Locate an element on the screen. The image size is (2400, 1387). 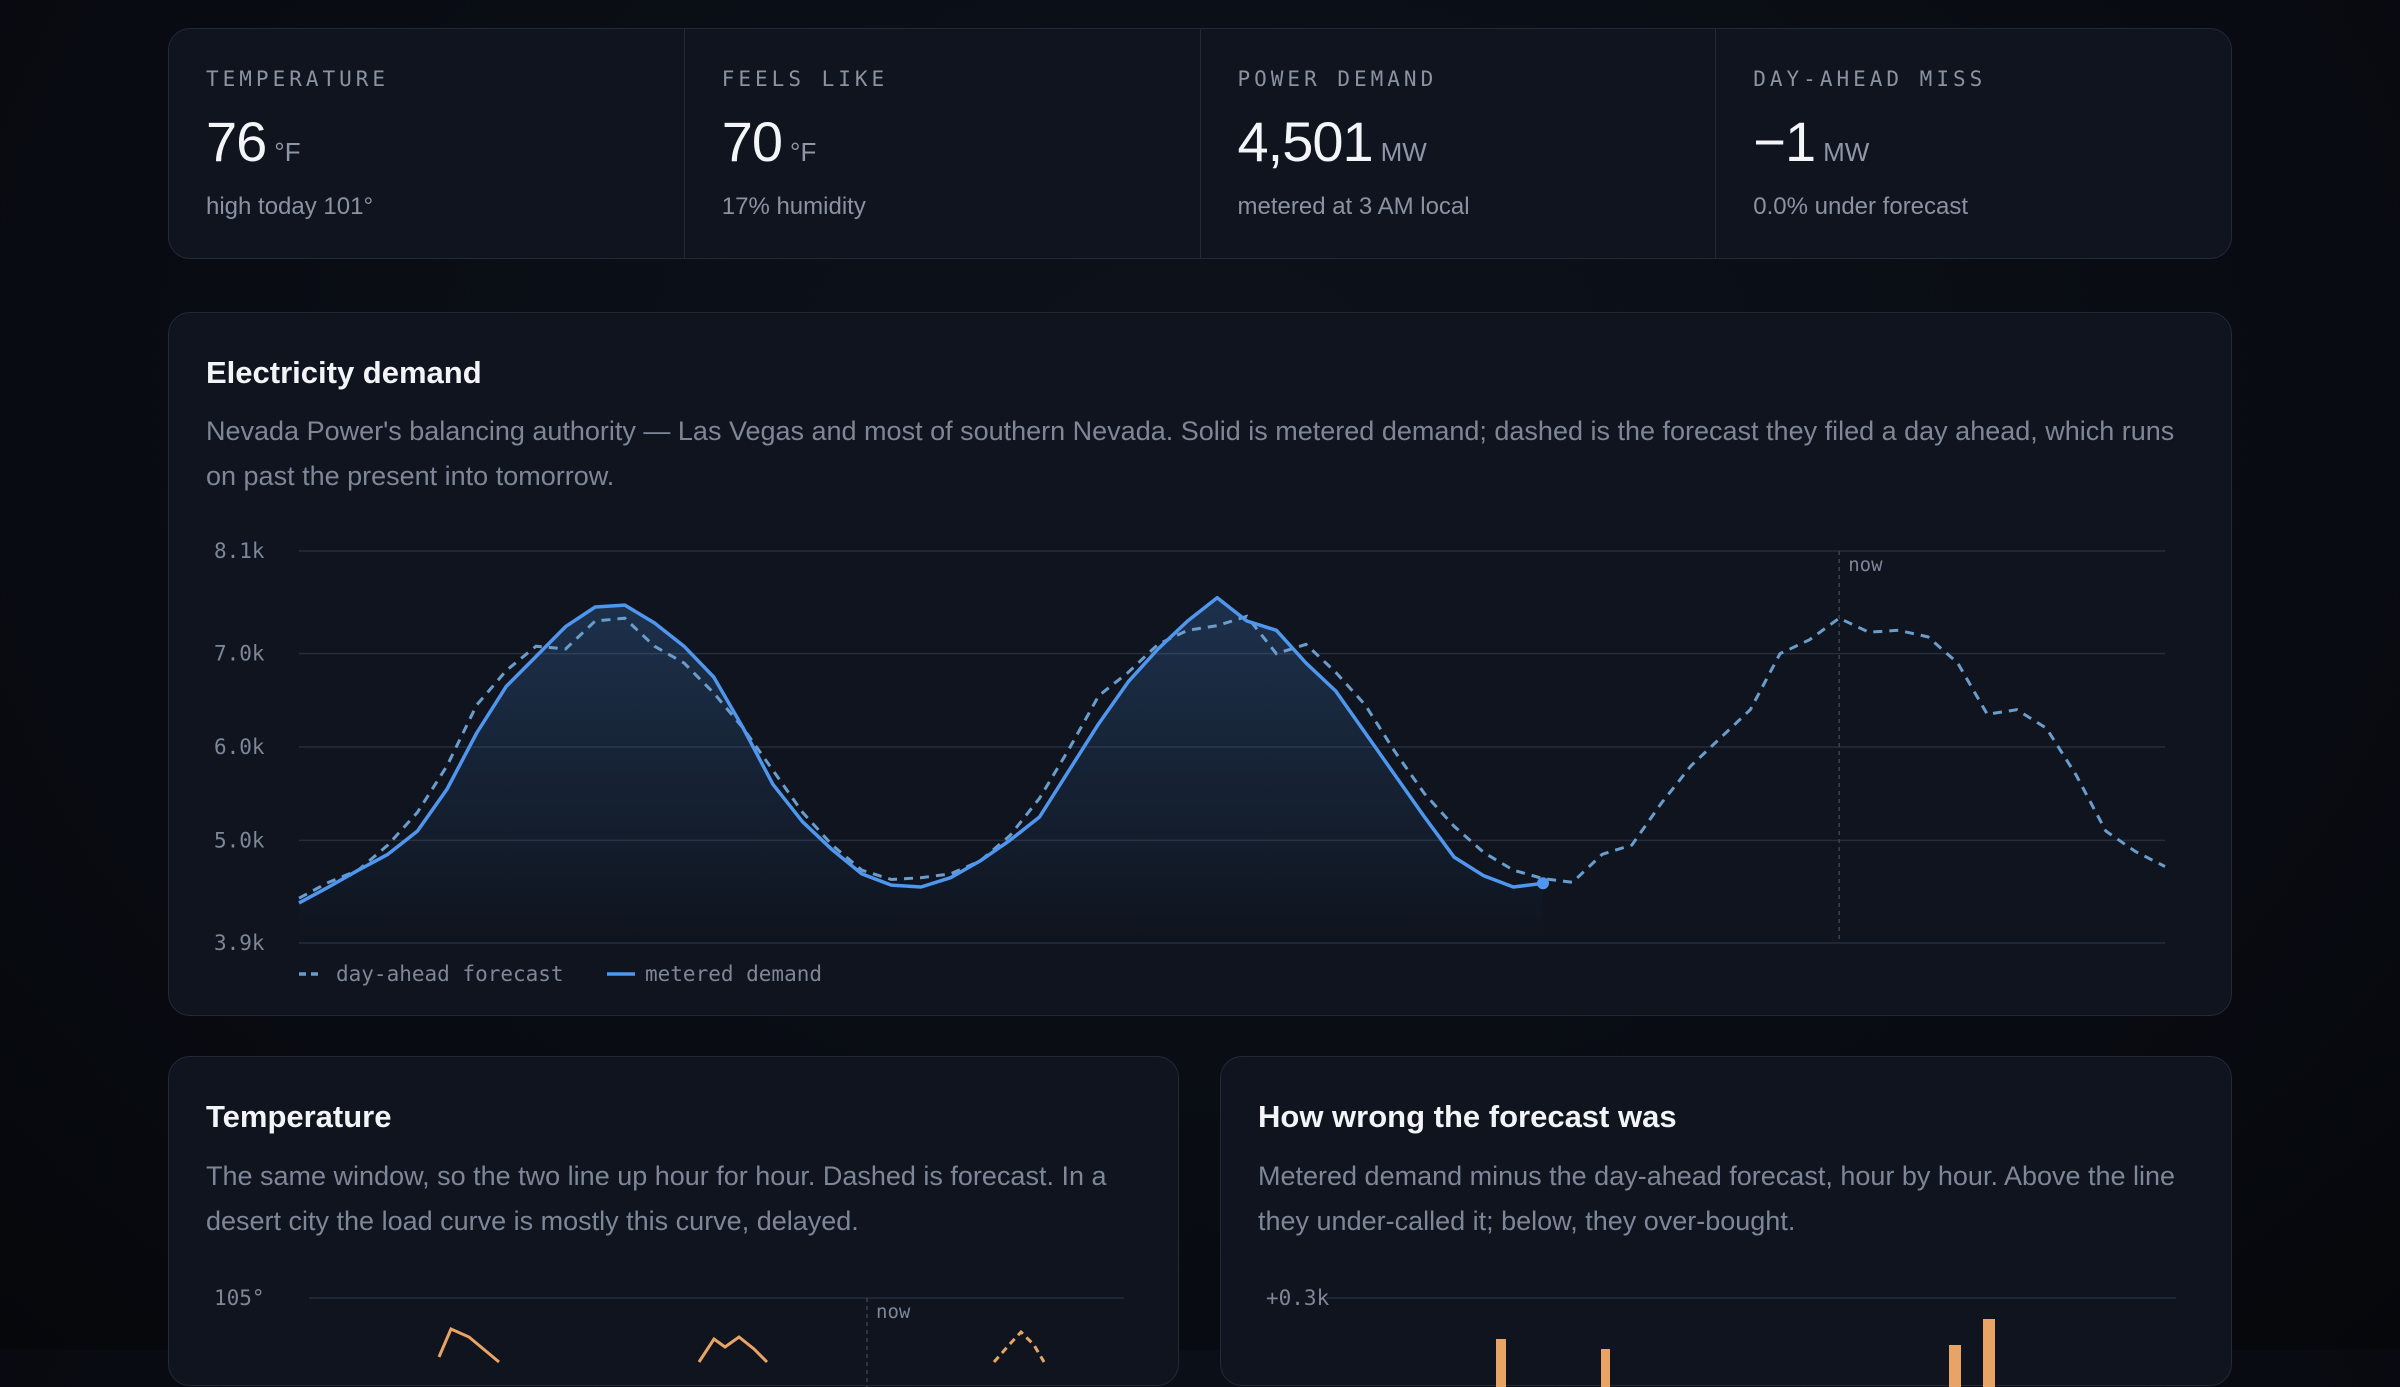
stat-label: POWER DEMAND is located at coordinates (1337, 79).